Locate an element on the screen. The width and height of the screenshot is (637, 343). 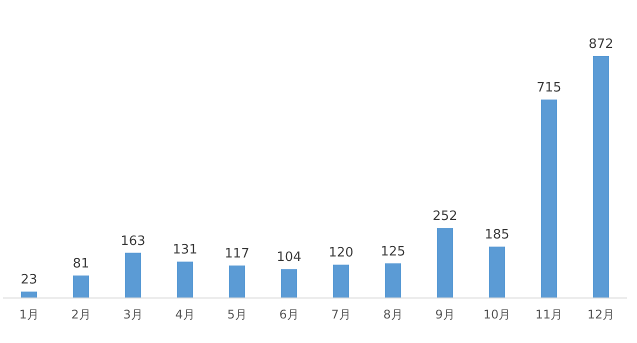
data-label: 125 is located at coordinates (393, 252).